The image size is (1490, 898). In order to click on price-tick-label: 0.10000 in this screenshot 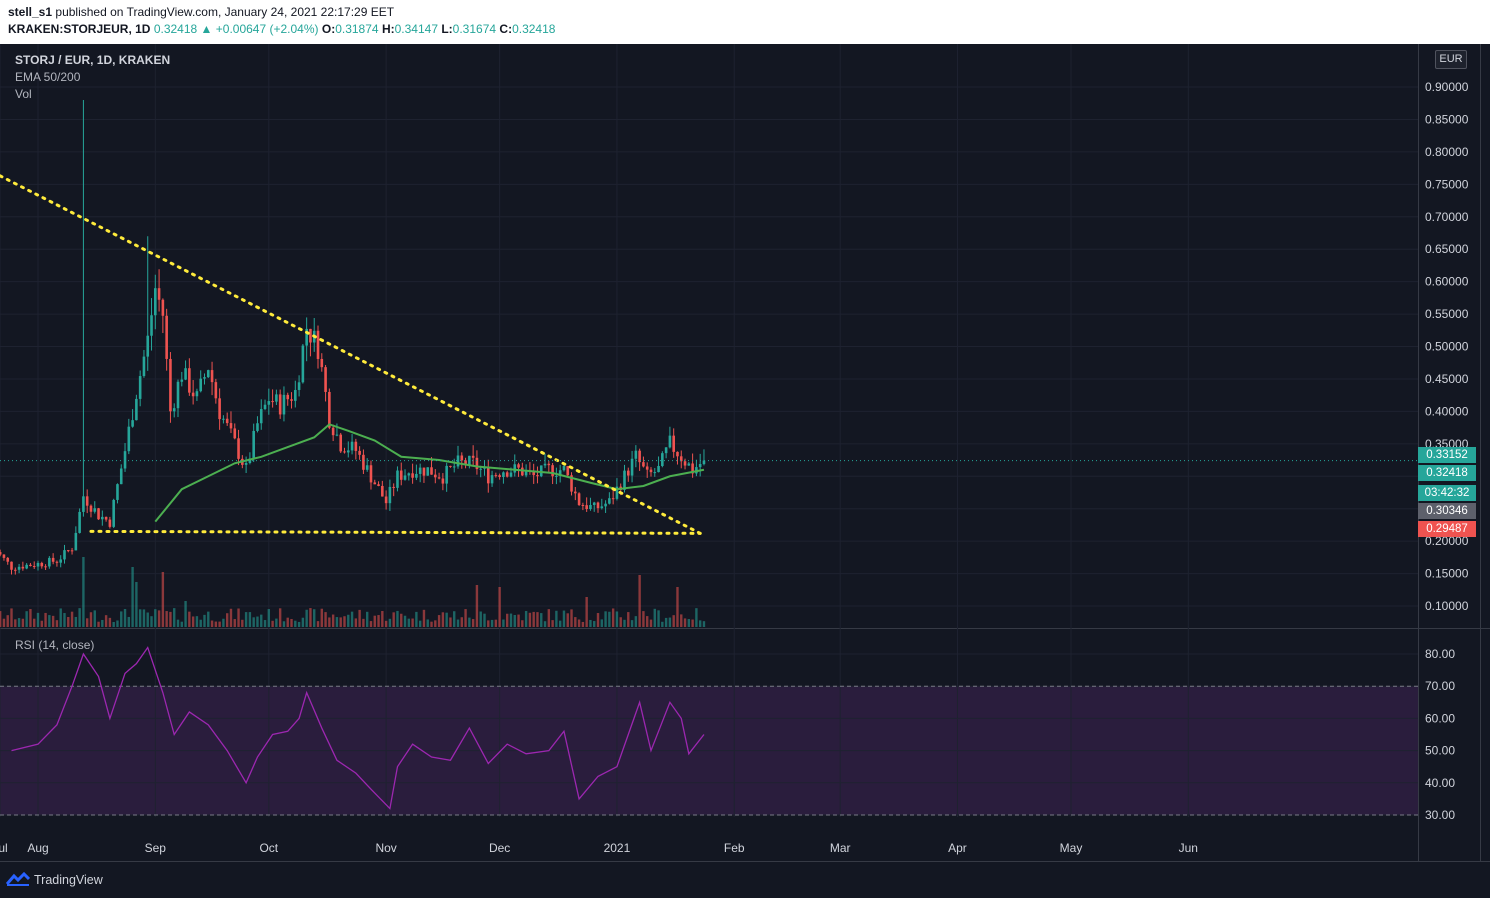, I will do `click(1447, 606)`.